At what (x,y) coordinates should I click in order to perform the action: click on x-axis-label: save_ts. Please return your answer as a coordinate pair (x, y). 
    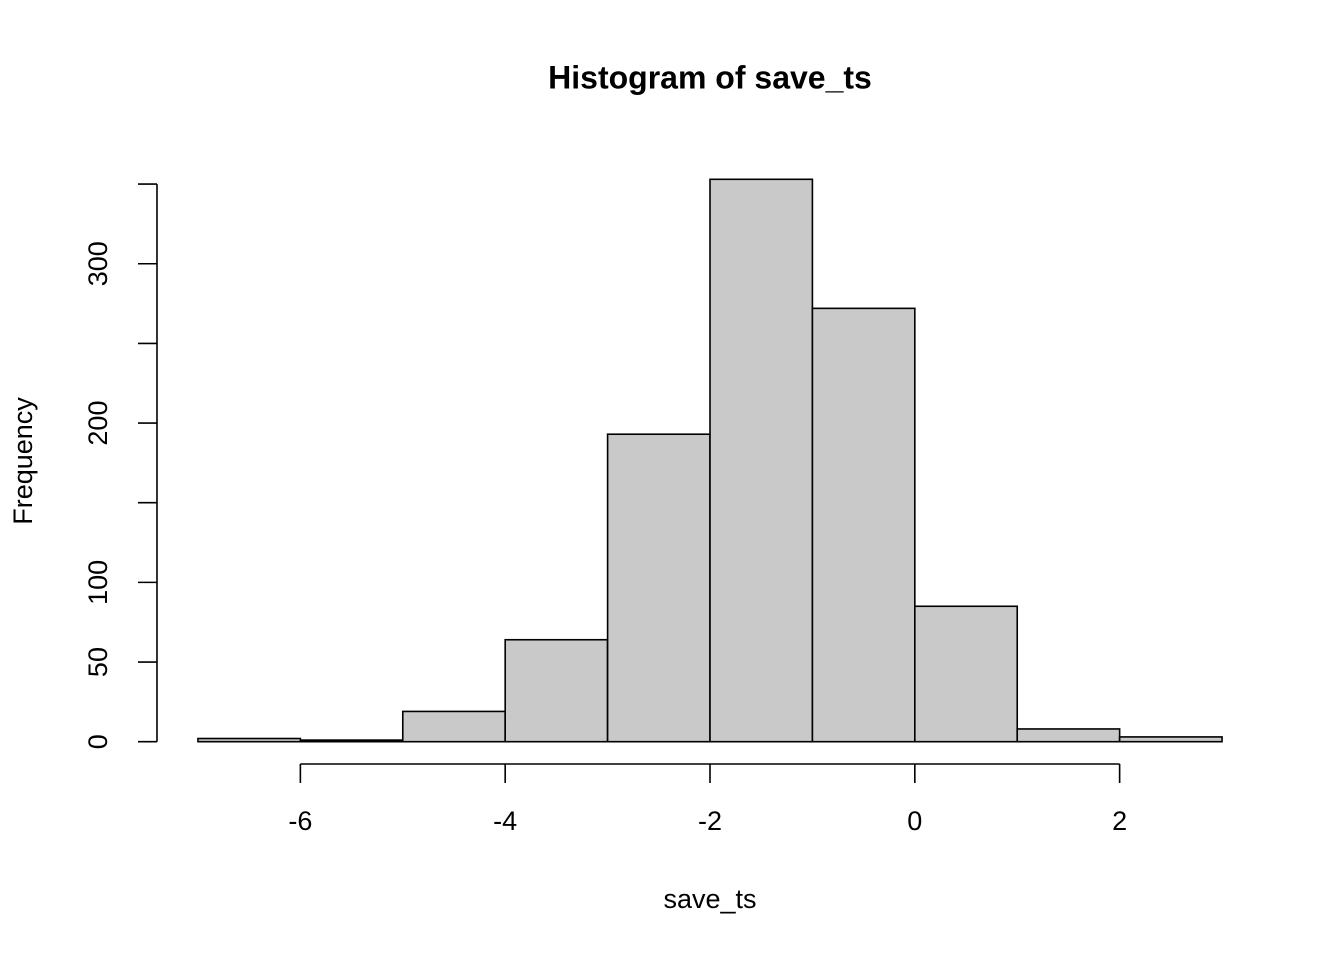
    Looking at the image, I should click on (709, 899).